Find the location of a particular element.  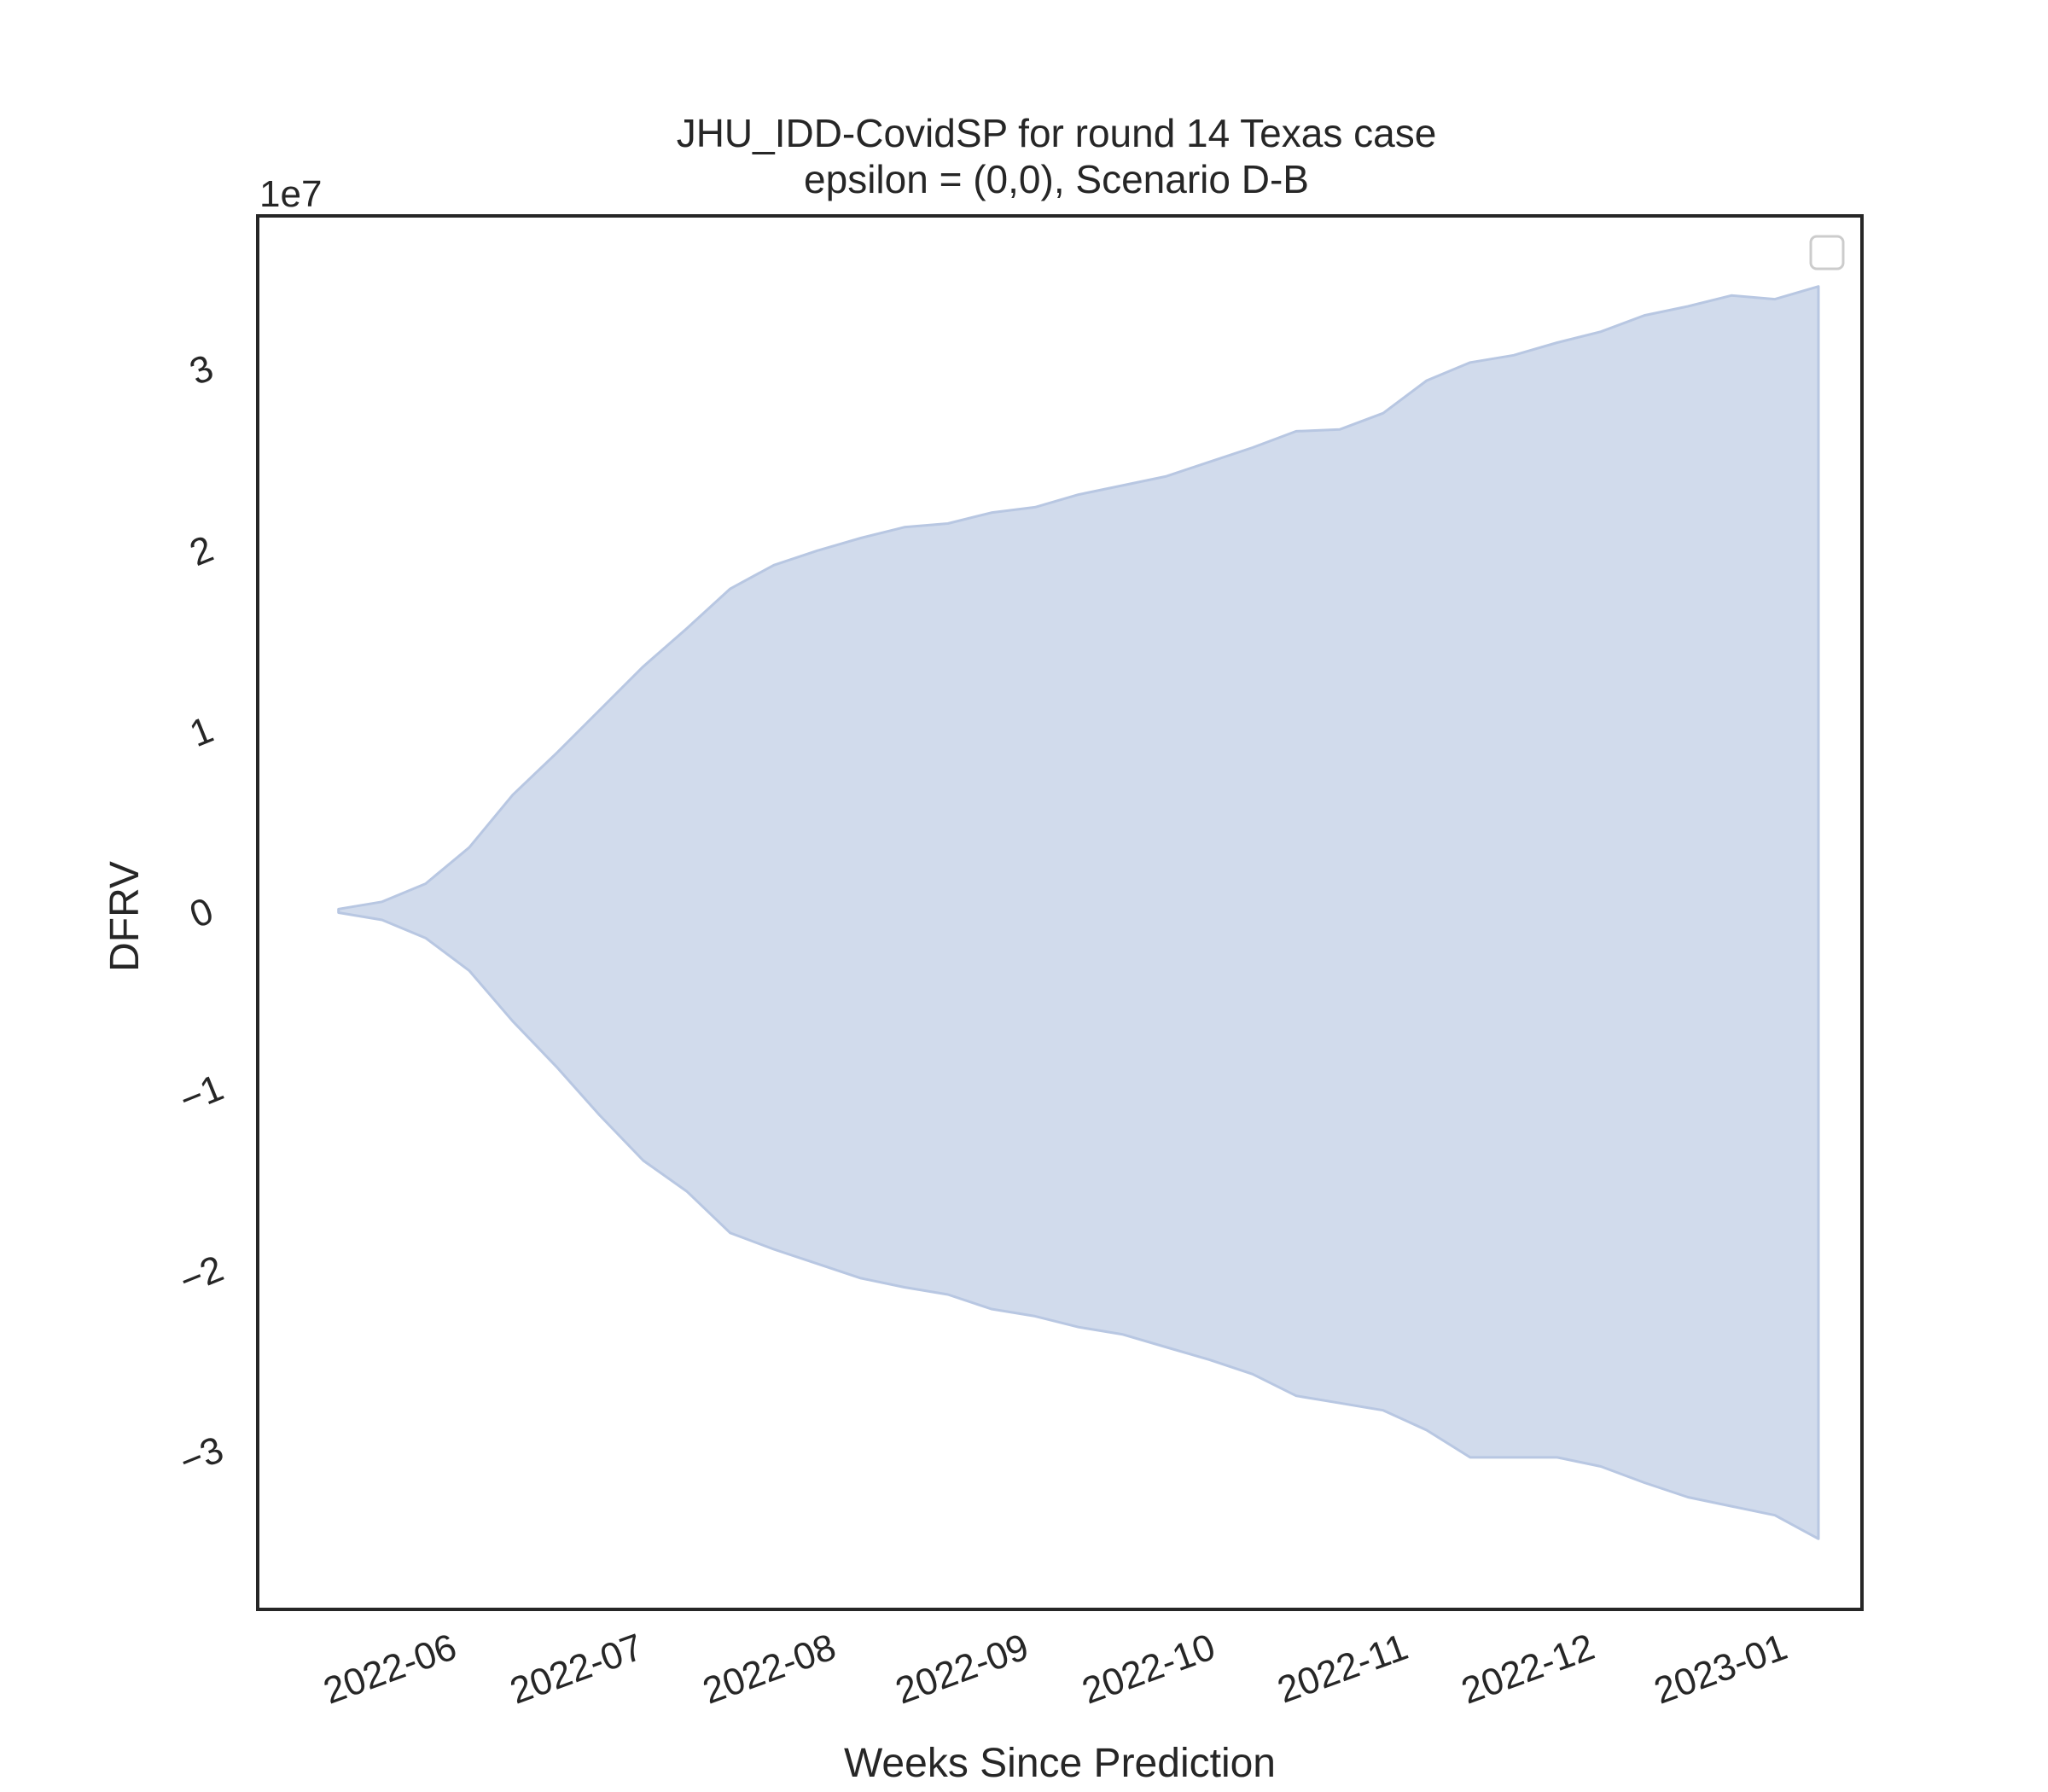

x-axis-label: Weeks Since Prediction is located at coordinates (1060, 1763).